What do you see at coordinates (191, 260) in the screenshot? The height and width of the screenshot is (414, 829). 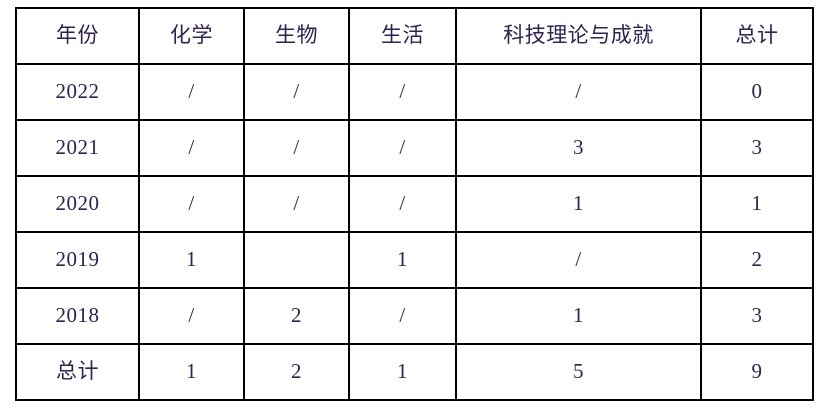 I see `cell-chemistry: 1` at bounding box center [191, 260].